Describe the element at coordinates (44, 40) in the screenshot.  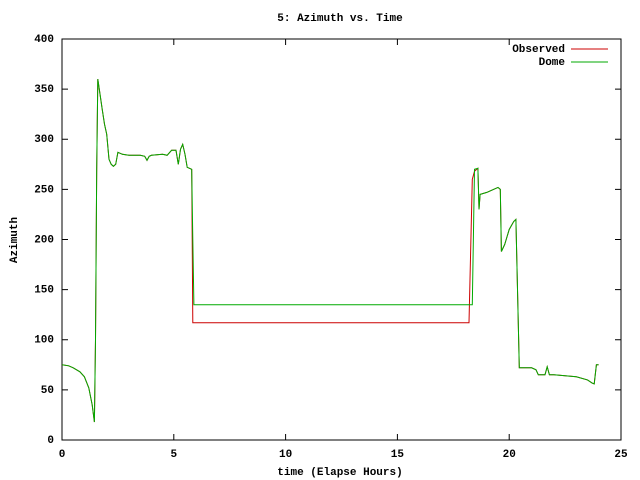
I see `y-tick-label: 400` at that location.